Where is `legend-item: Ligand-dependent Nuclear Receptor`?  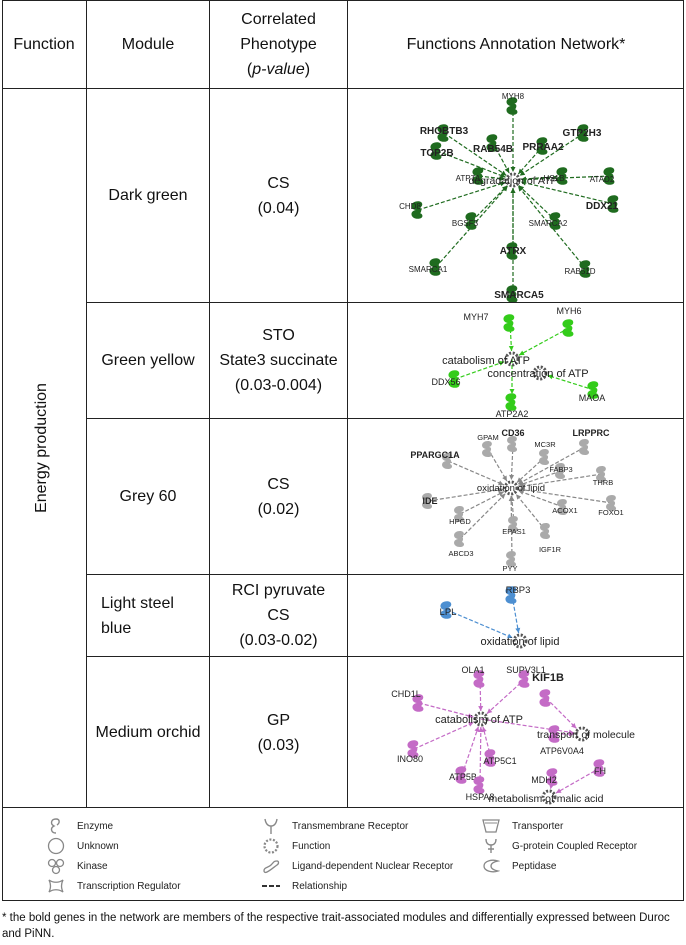 legend-item: Ligand-dependent Nuclear Receptor is located at coordinates (355, 866).